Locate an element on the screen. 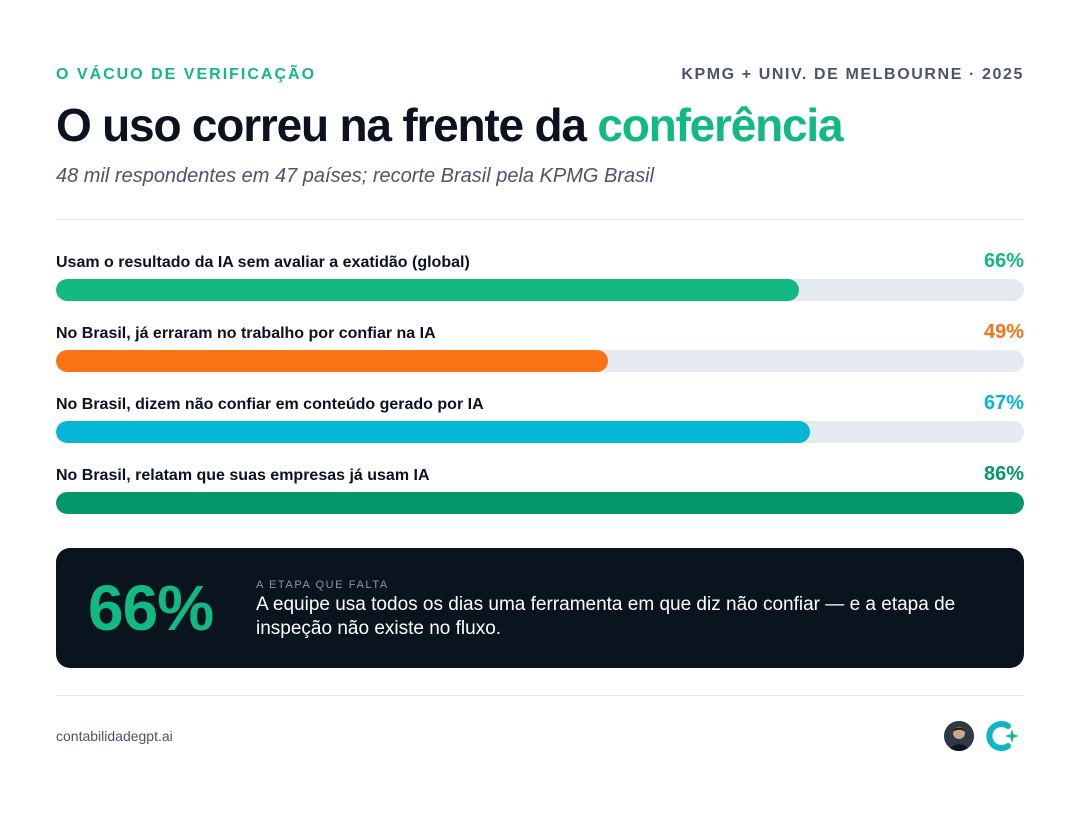  avatar-person-icon is located at coordinates (959, 736).